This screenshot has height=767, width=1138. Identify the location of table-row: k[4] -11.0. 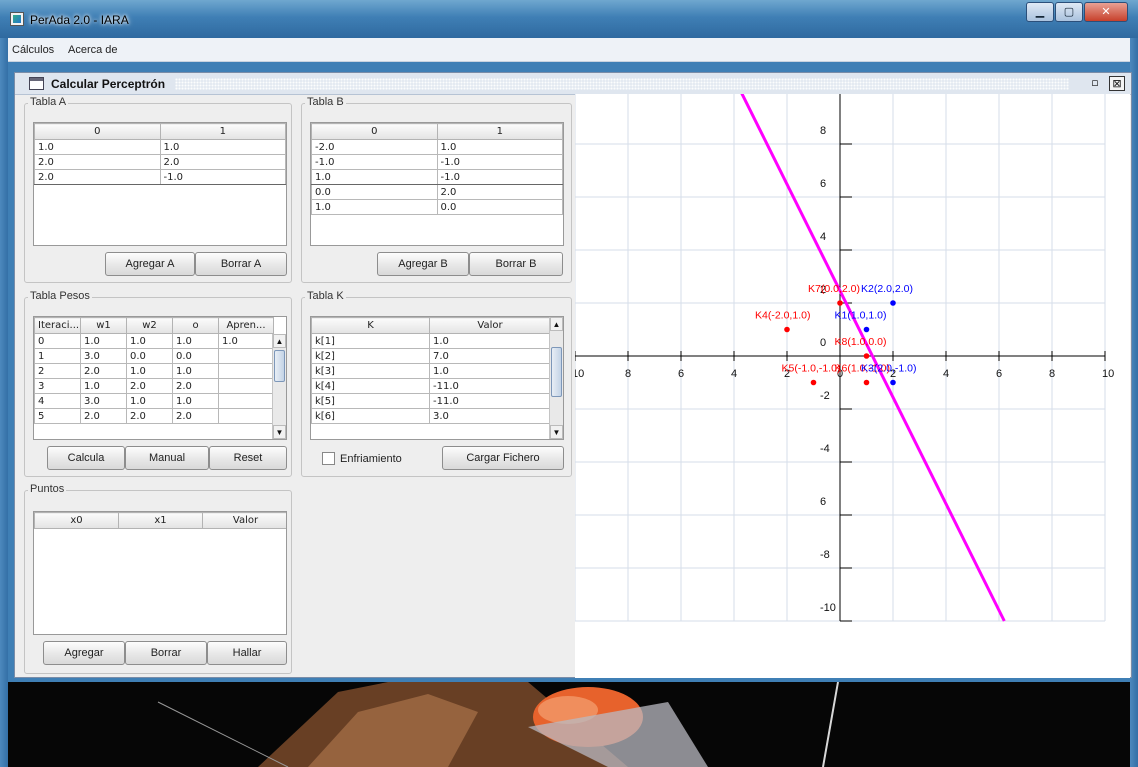
(431, 386).